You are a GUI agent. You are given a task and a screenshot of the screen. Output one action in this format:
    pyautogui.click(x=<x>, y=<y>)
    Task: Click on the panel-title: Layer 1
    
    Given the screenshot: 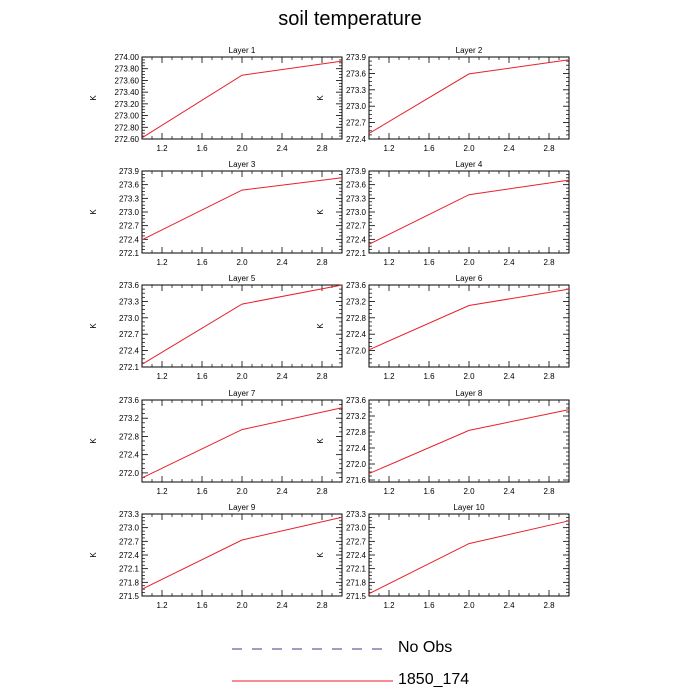 What is the action you would take?
    pyautogui.click(x=242, y=50)
    